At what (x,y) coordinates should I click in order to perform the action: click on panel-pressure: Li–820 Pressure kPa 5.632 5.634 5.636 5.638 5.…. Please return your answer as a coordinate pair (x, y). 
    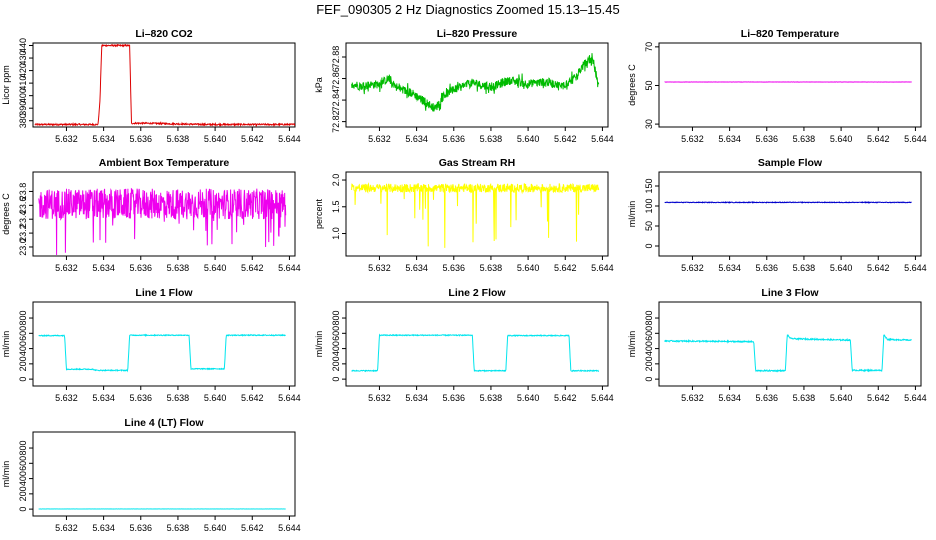
    Looking at the image, I should click on (464, 86).